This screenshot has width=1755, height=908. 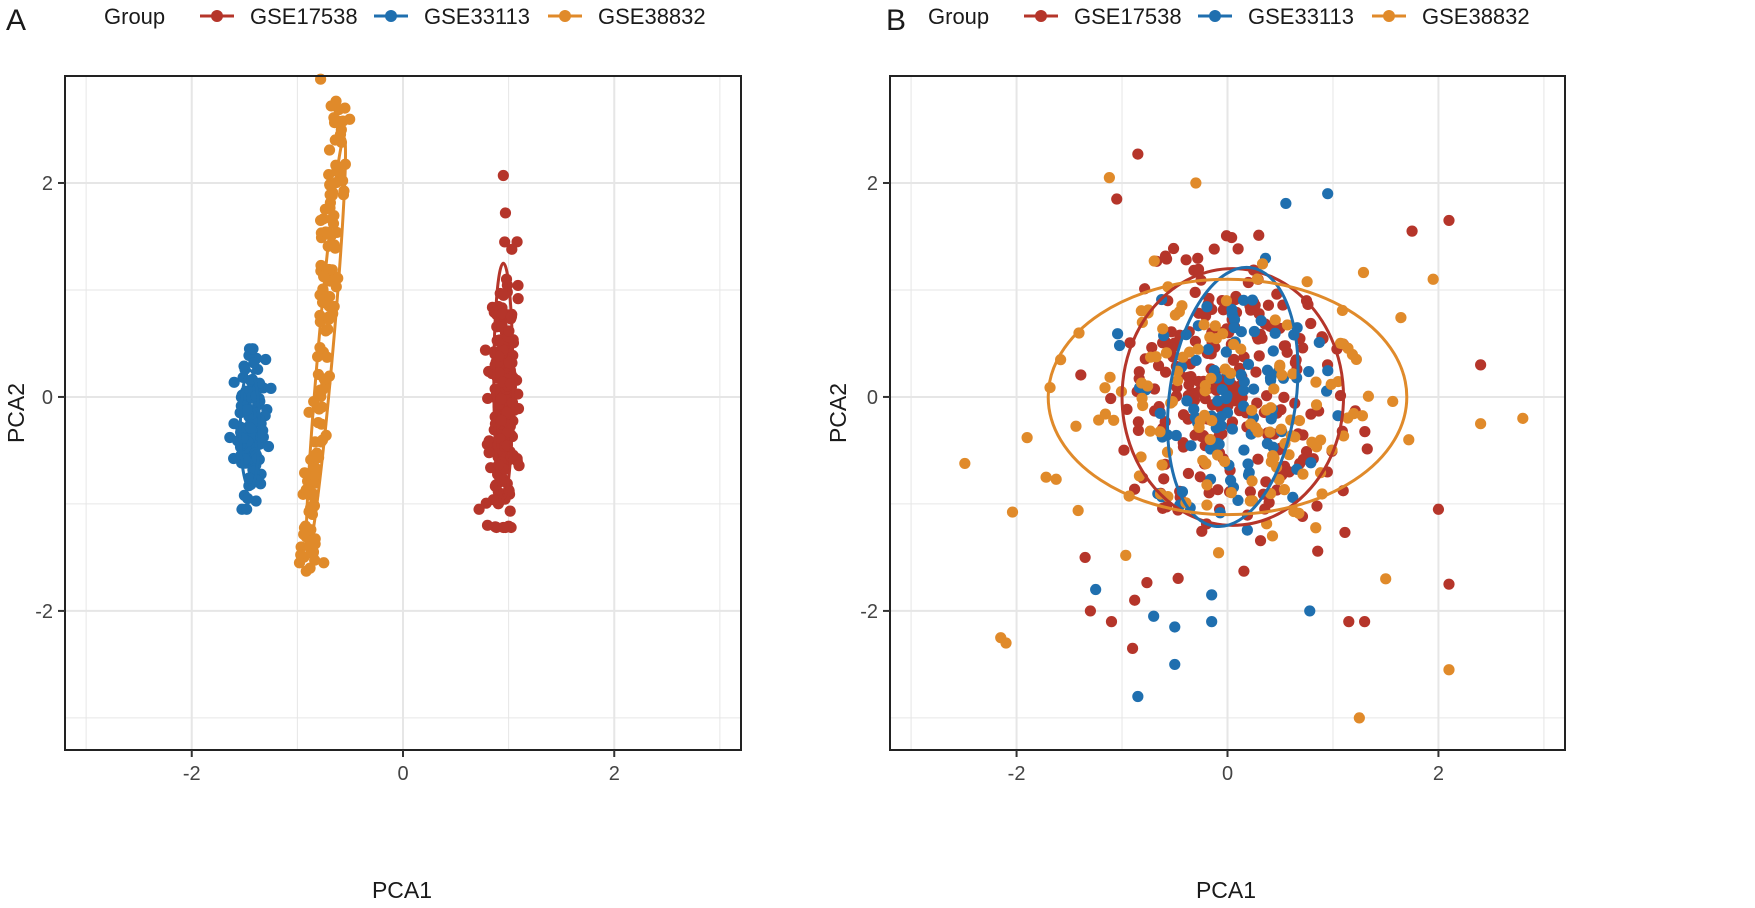 What do you see at coordinates (16, 413) in the screenshot?
I see `y-axis-label: PCA2` at bounding box center [16, 413].